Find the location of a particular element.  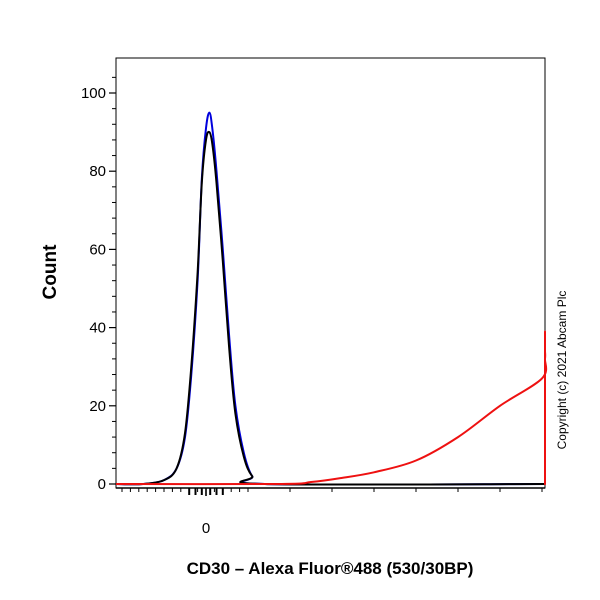

y-tick-label: 0 is located at coordinates (102, 484).